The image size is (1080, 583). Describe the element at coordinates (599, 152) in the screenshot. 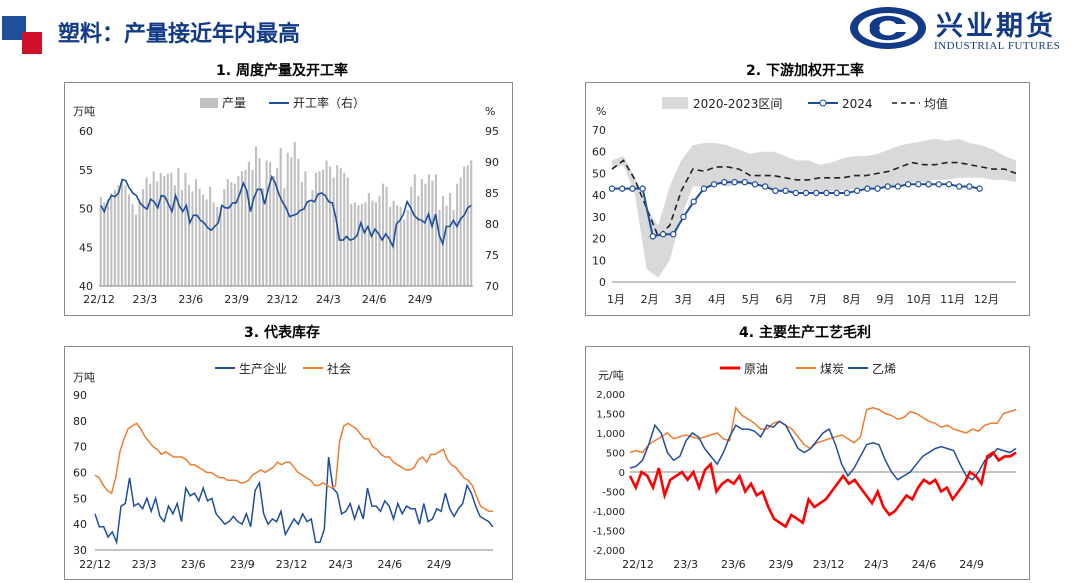

I see `chart2-ytick-6: 60` at that location.